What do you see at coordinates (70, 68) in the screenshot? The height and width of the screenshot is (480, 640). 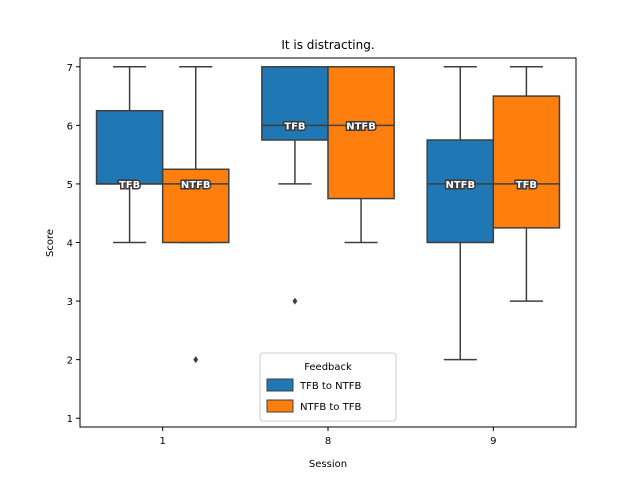 I see `y-tick-label: 7` at bounding box center [70, 68].